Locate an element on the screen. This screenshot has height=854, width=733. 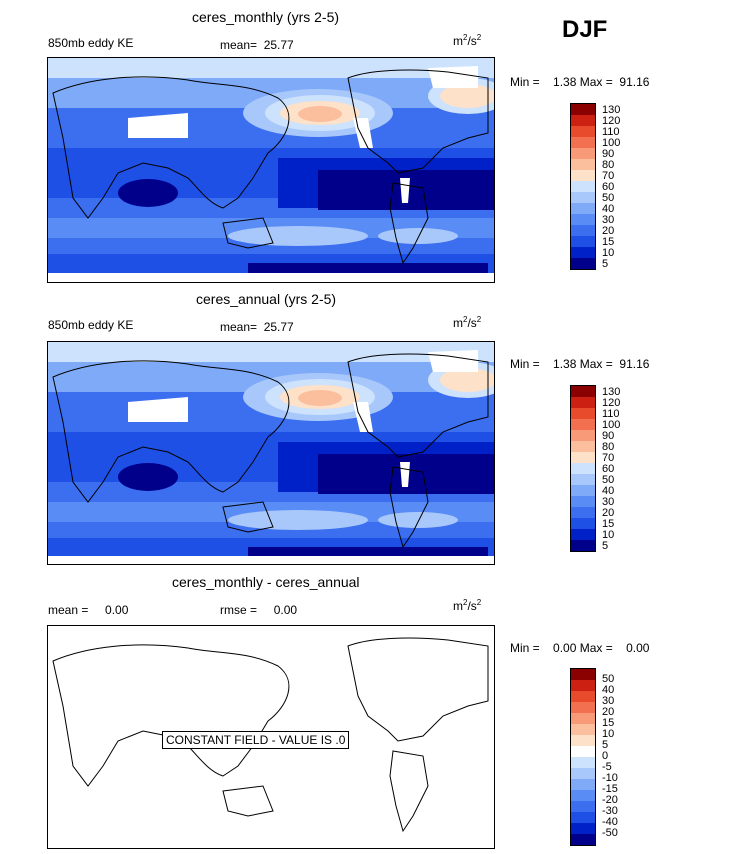
panel3-units: m2/s2 is located at coordinates (467, 605).